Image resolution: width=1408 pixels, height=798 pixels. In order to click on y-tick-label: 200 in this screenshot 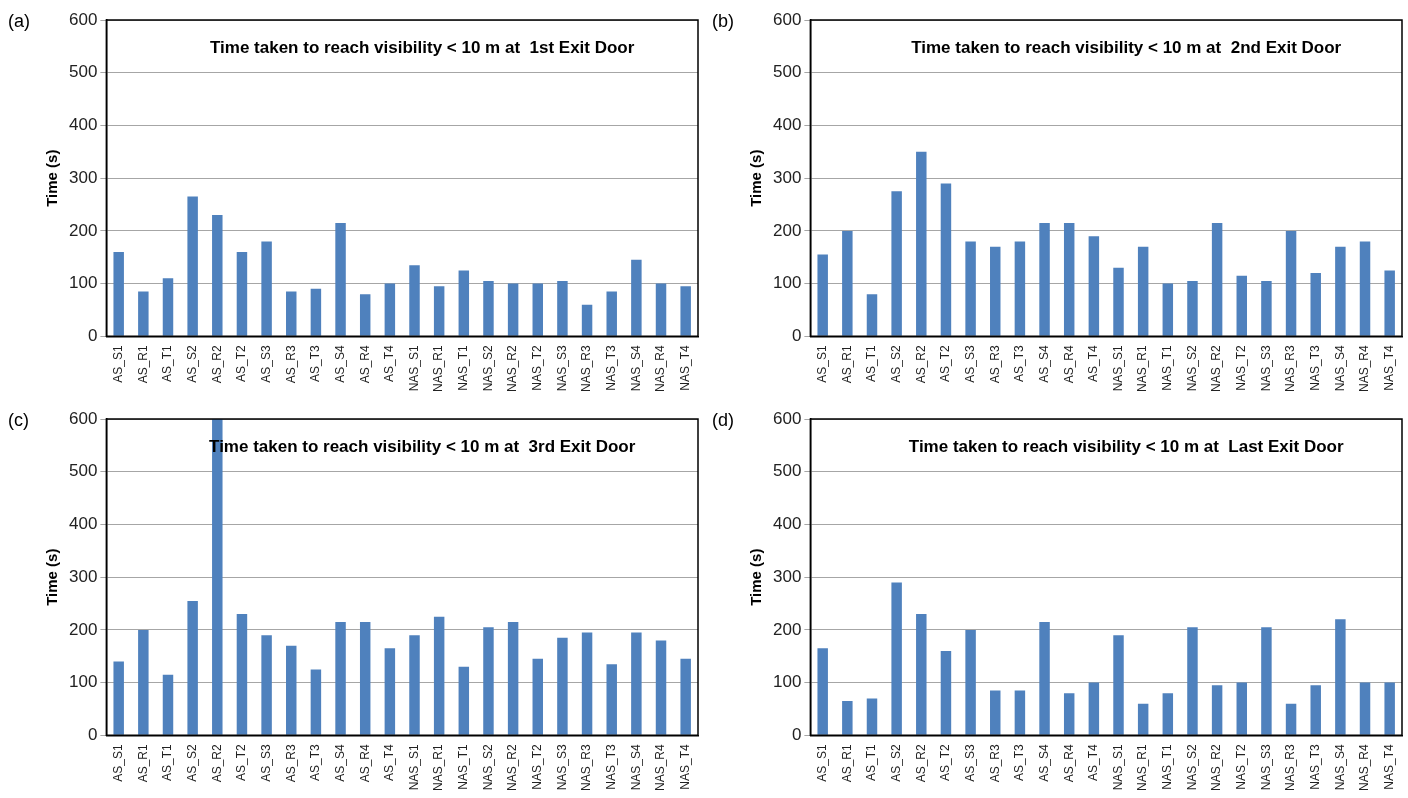, I will do `click(787, 629)`.